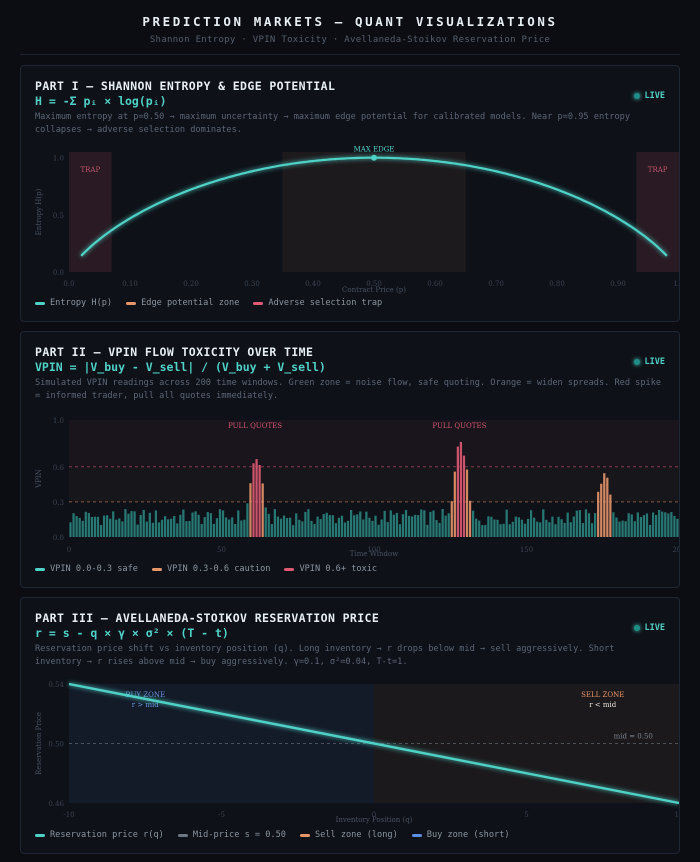  What do you see at coordinates (255, 426) in the screenshot?
I see `pull-quotes-label: PULL QUOTES` at bounding box center [255, 426].